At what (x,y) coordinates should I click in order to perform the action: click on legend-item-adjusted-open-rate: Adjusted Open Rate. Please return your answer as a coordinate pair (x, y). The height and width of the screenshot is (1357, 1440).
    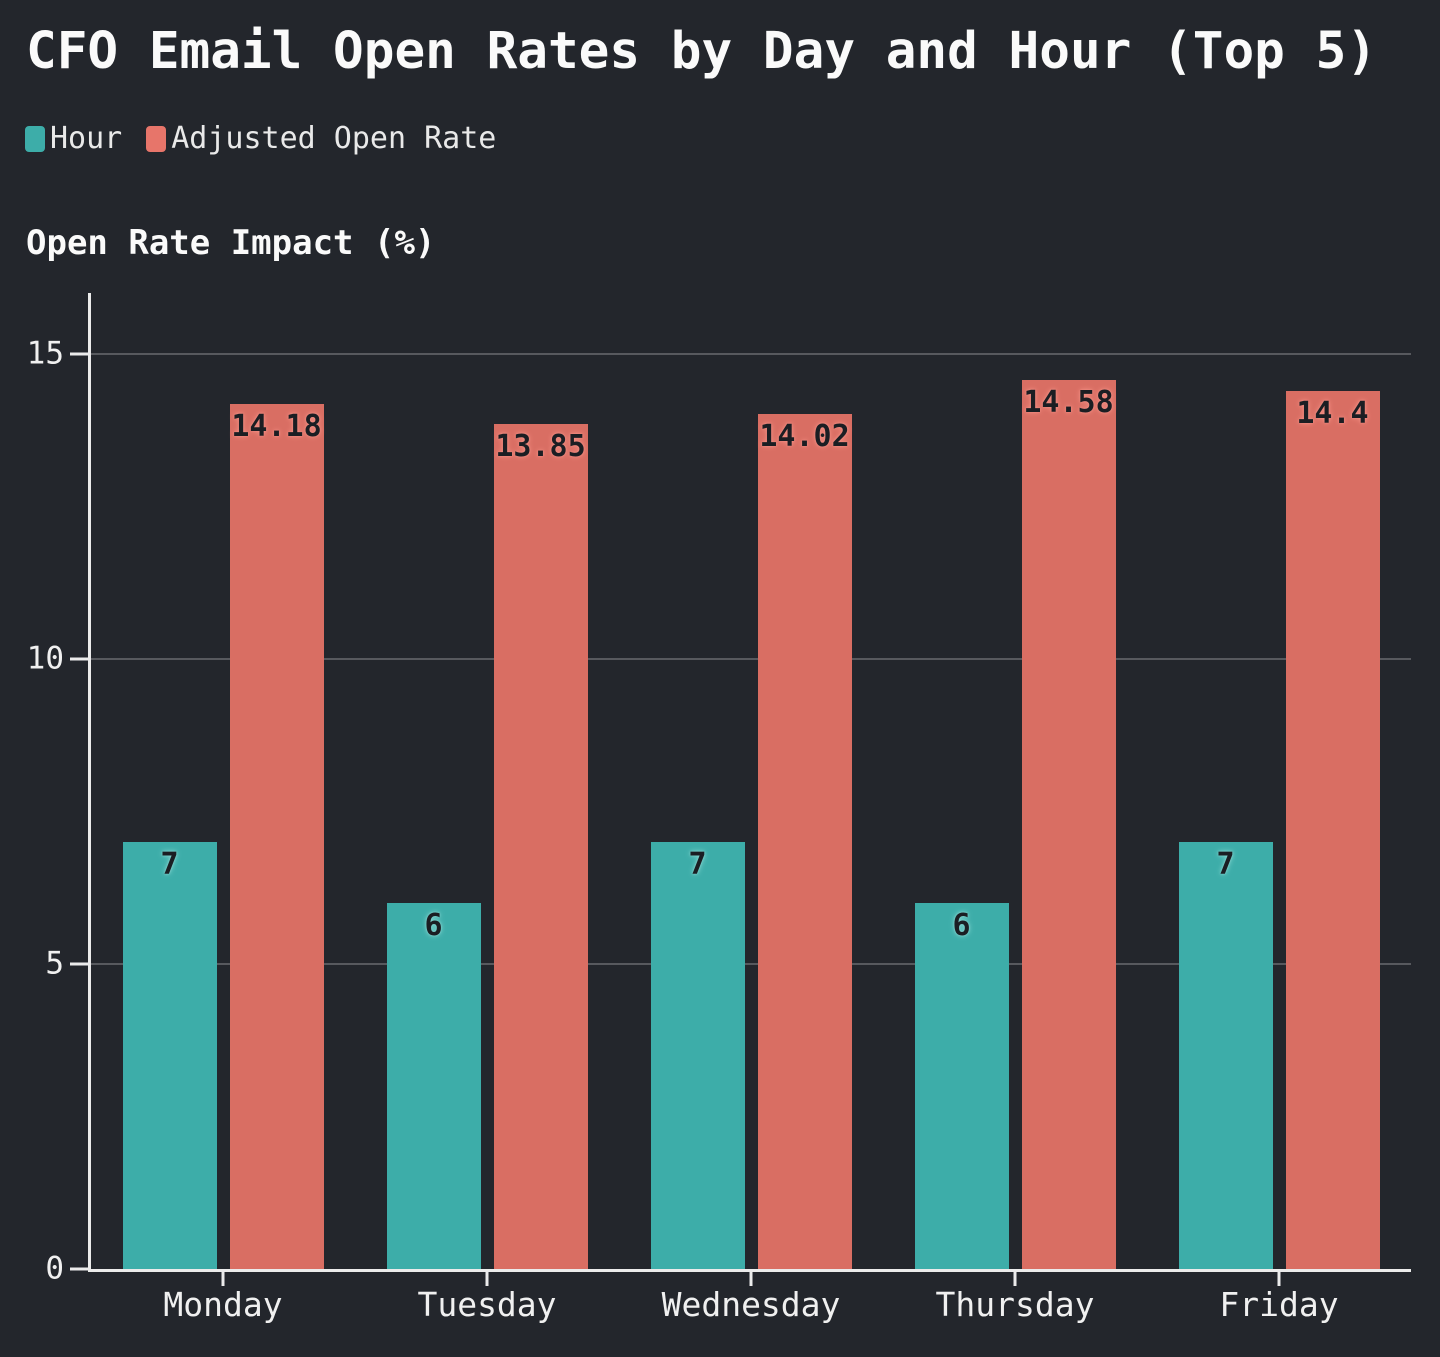
    Looking at the image, I should click on (321, 138).